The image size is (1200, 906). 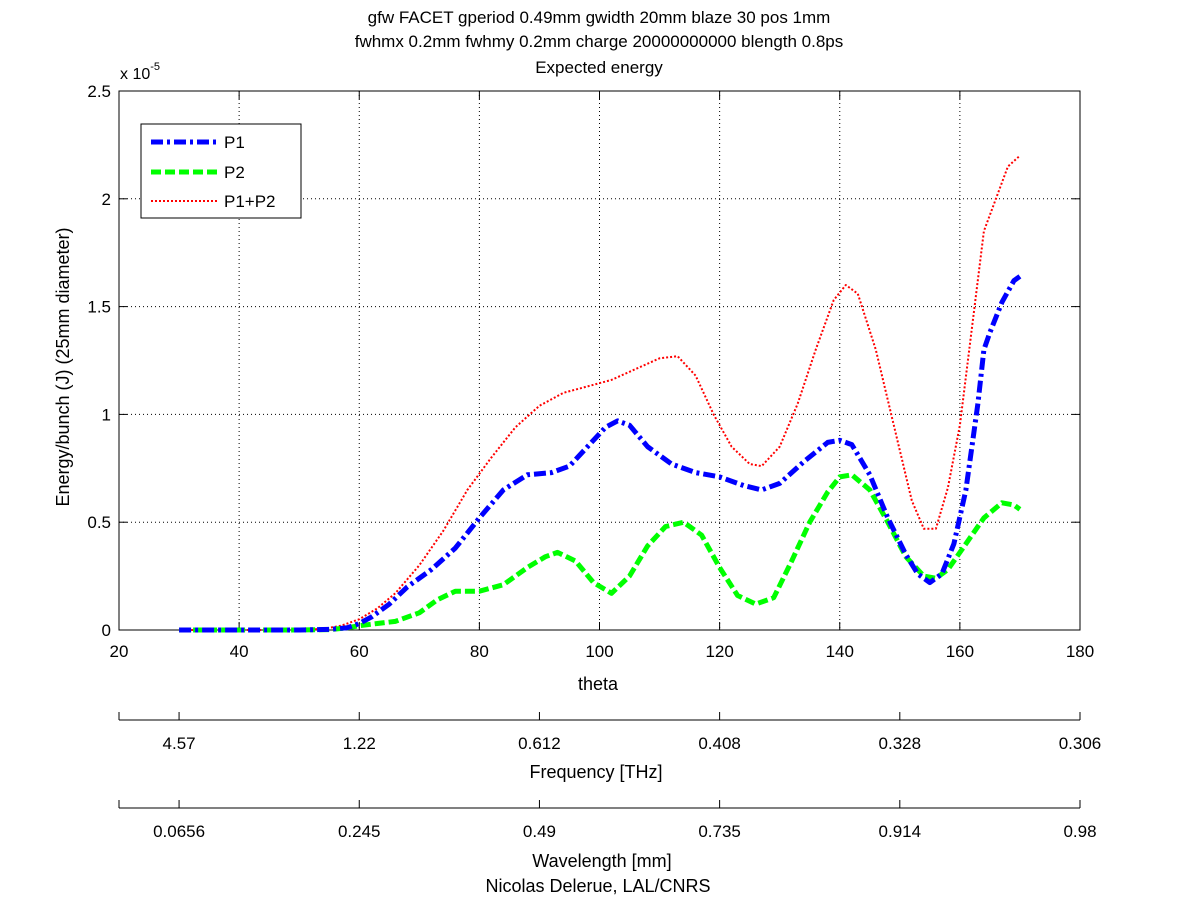 I want to click on x-tick-label: 20, so click(x=119, y=651).